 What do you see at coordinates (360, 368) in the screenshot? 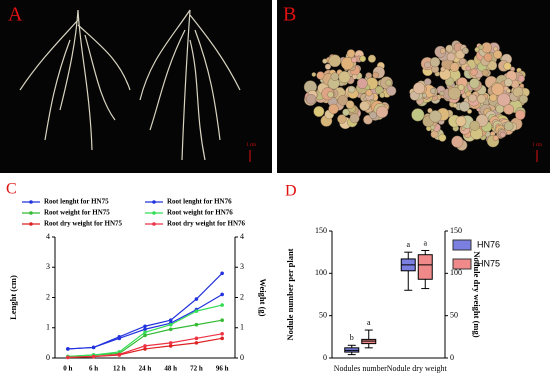
I see `x-tick-label: Nodules number` at bounding box center [360, 368].